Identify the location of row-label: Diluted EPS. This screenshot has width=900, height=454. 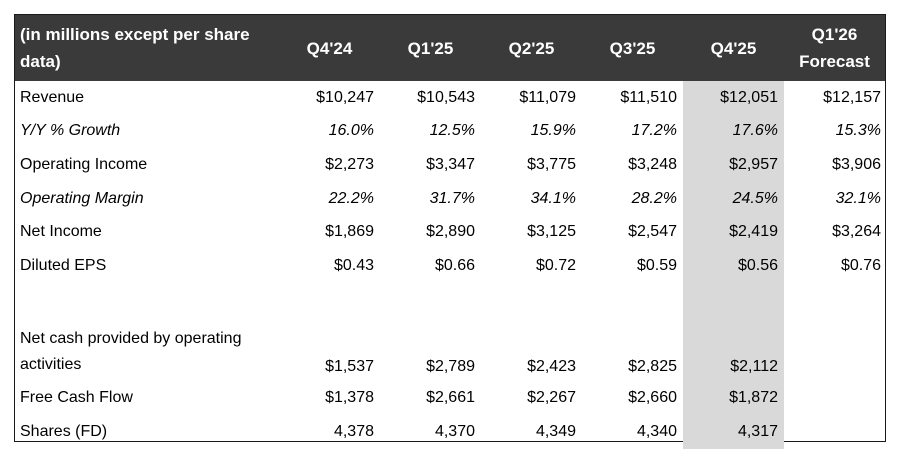
(63, 265).